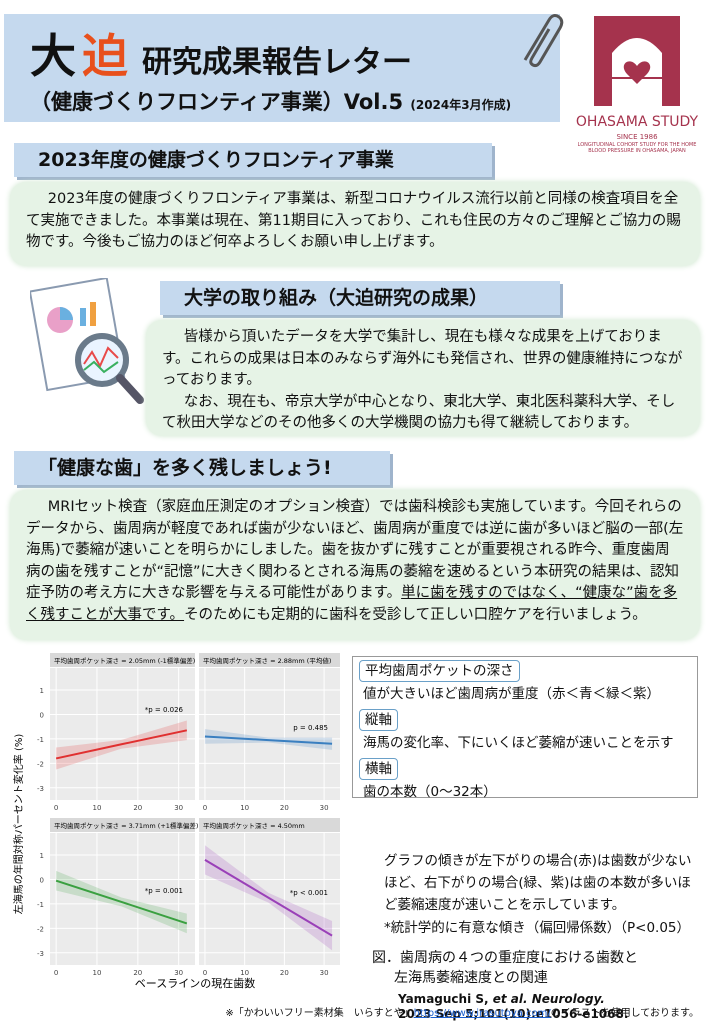 The image size is (709, 1024). I want to click on annotation: *p < 0.001, so click(309, 893).